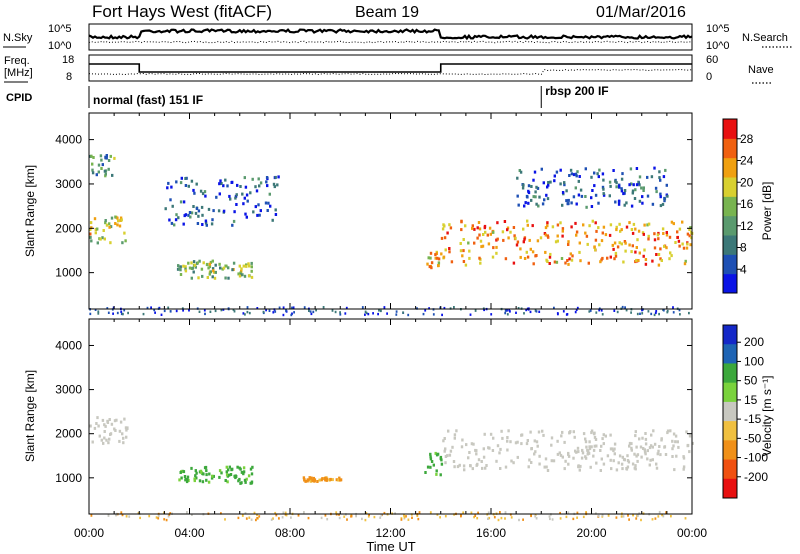  What do you see at coordinates (709, 77) in the screenshot?
I see `freq-right-tick-bottom: 0` at bounding box center [709, 77].